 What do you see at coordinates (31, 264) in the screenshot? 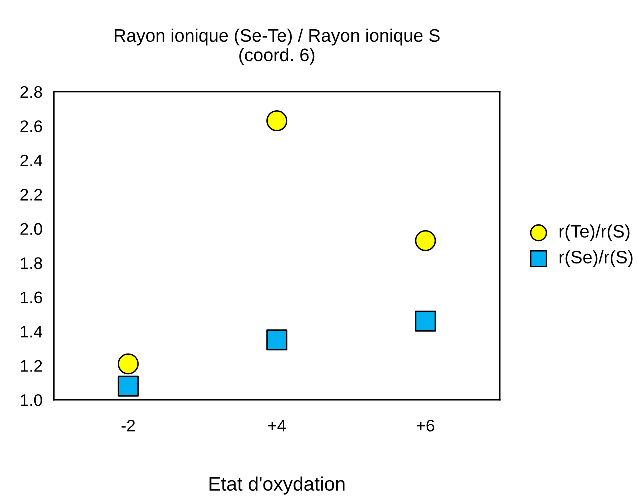
I see `y-tick-label: 1.8` at bounding box center [31, 264].